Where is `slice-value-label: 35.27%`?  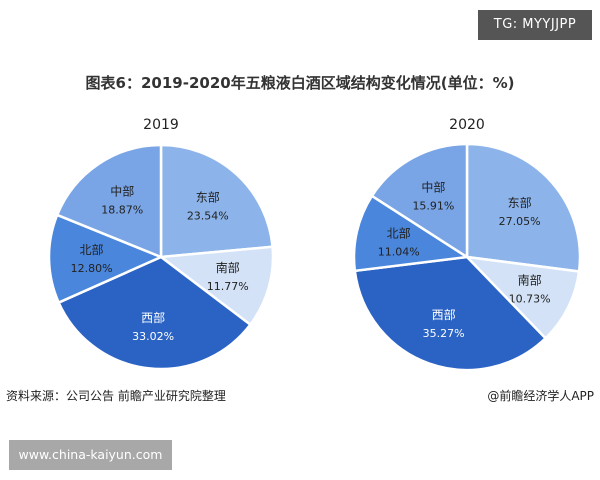 slice-value-label: 35.27% is located at coordinates (444, 333).